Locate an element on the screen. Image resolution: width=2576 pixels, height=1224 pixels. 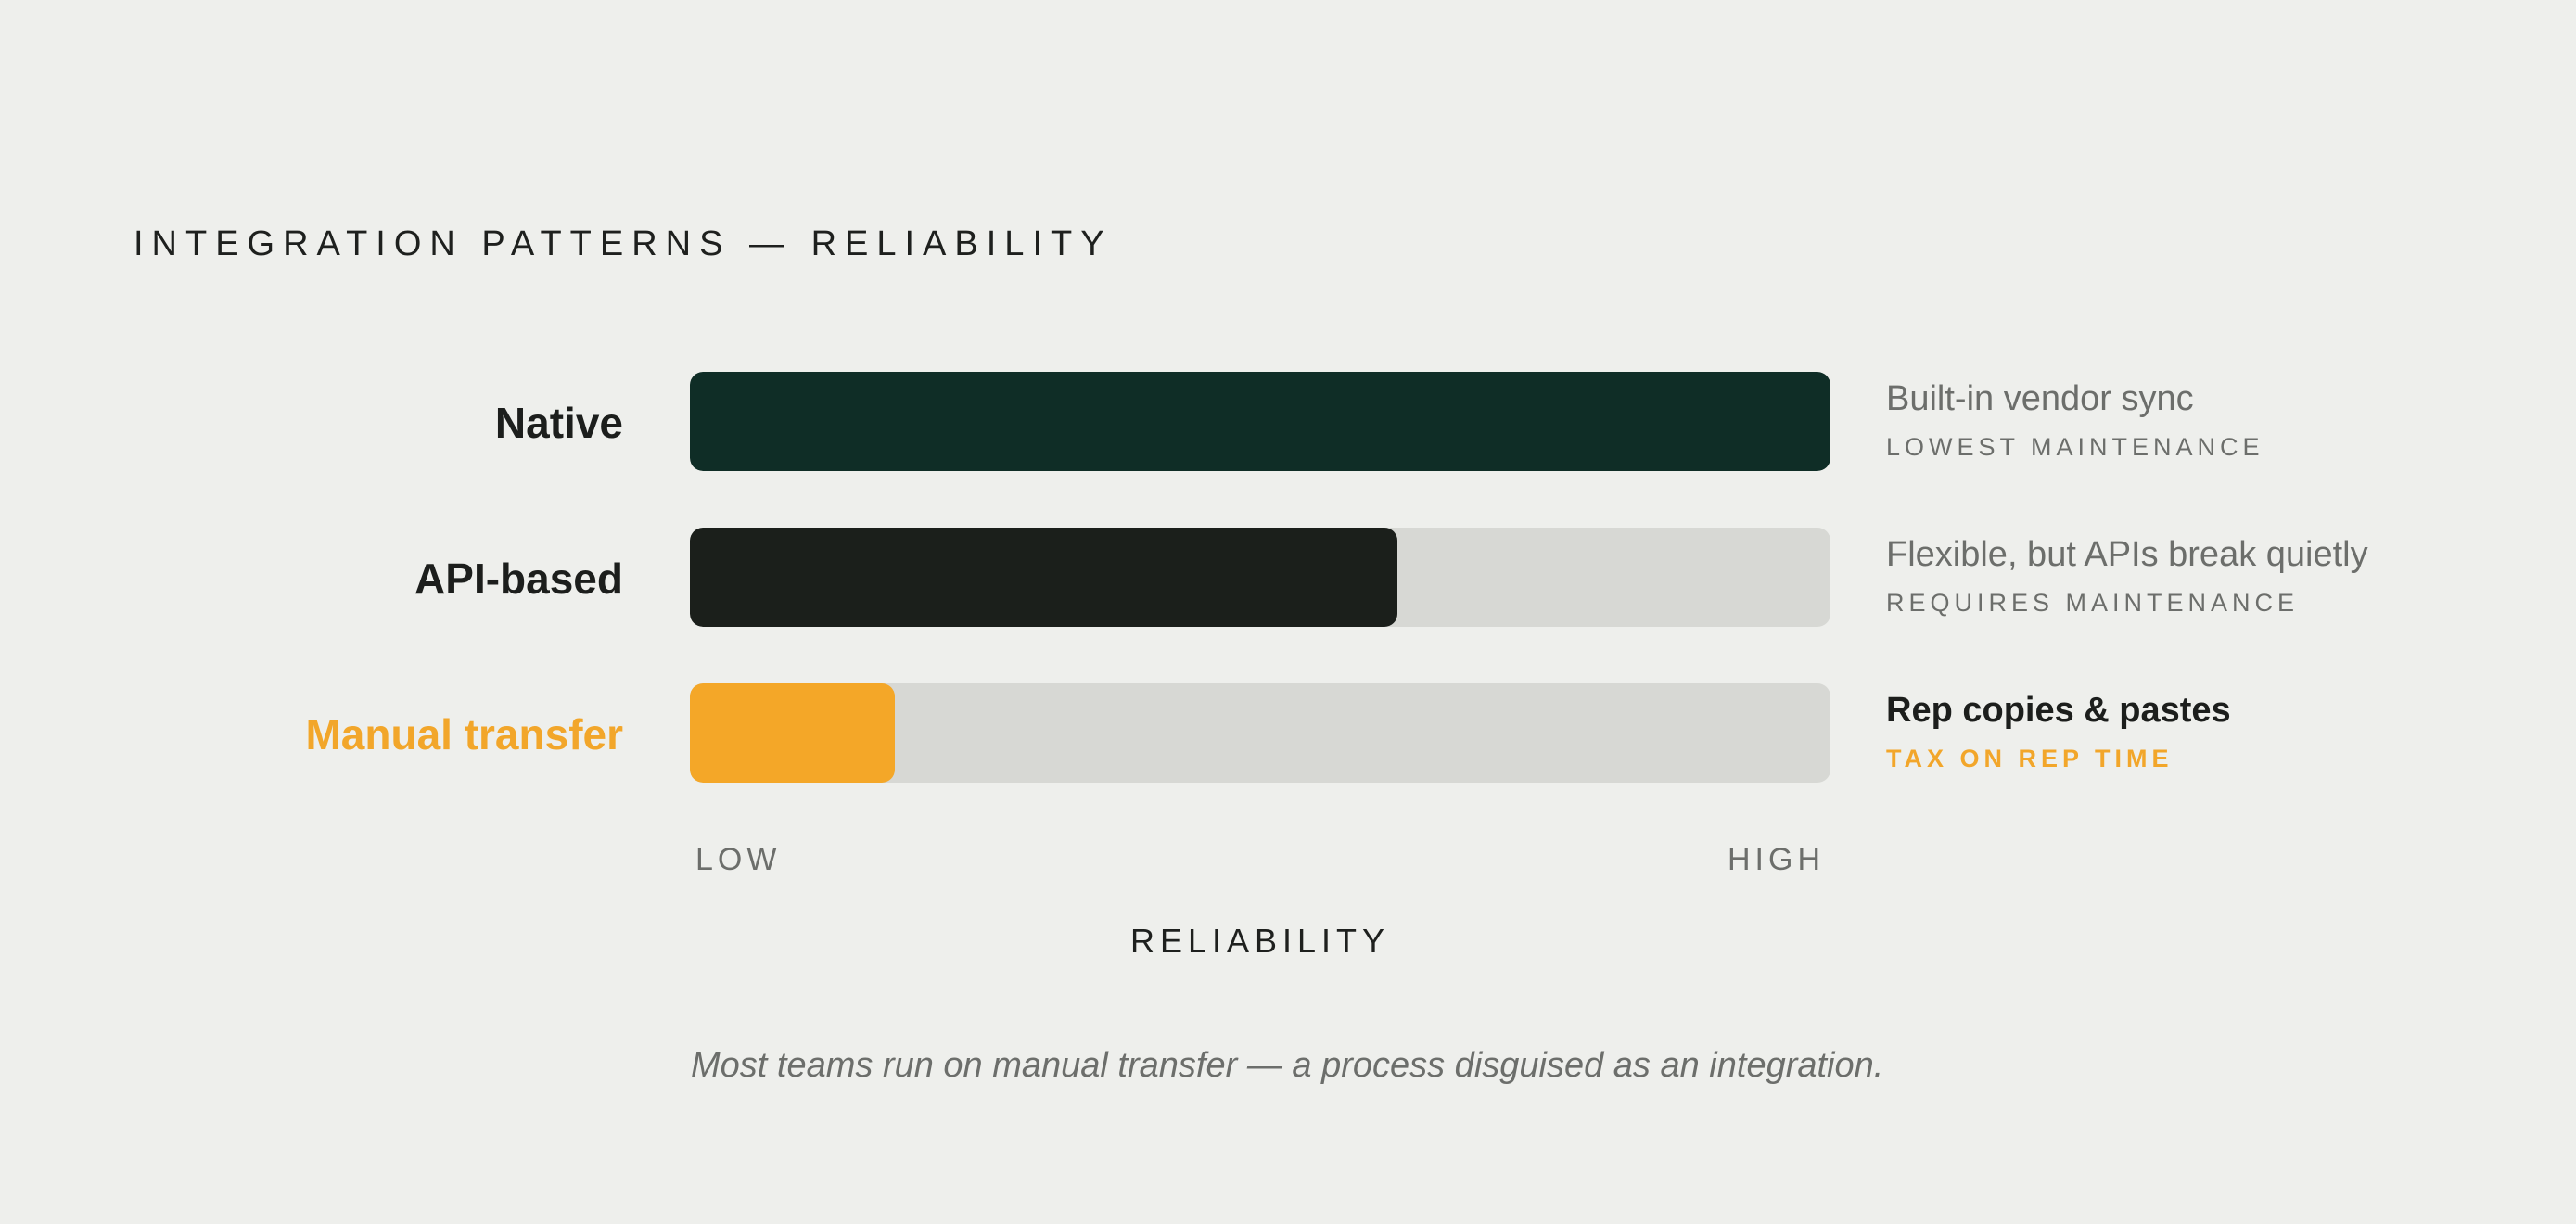
bar-label-manual-transfer: Manual transfer is located at coordinates (464, 734).